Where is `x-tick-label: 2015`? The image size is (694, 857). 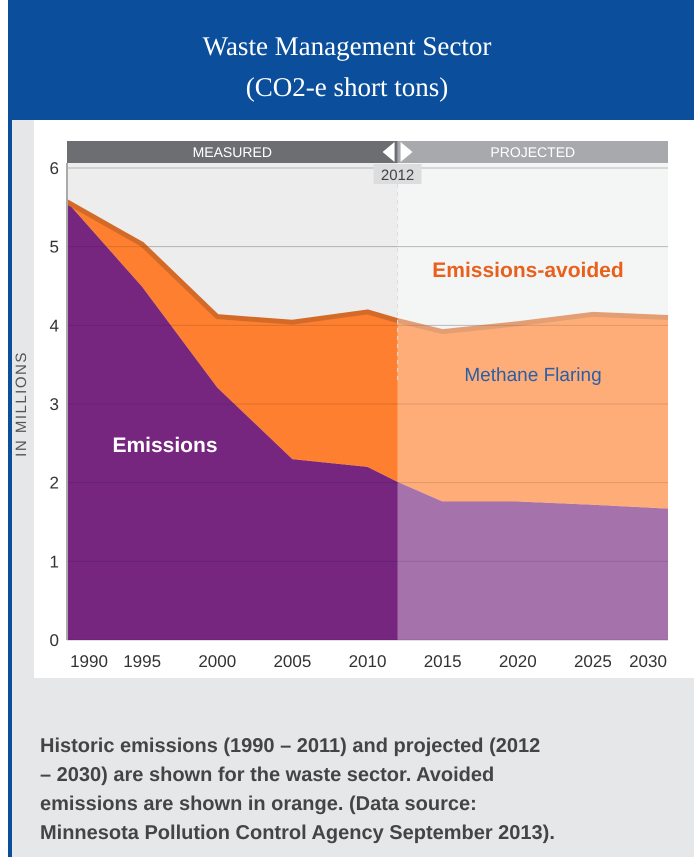 x-tick-label: 2015 is located at coordinates (443, 661).